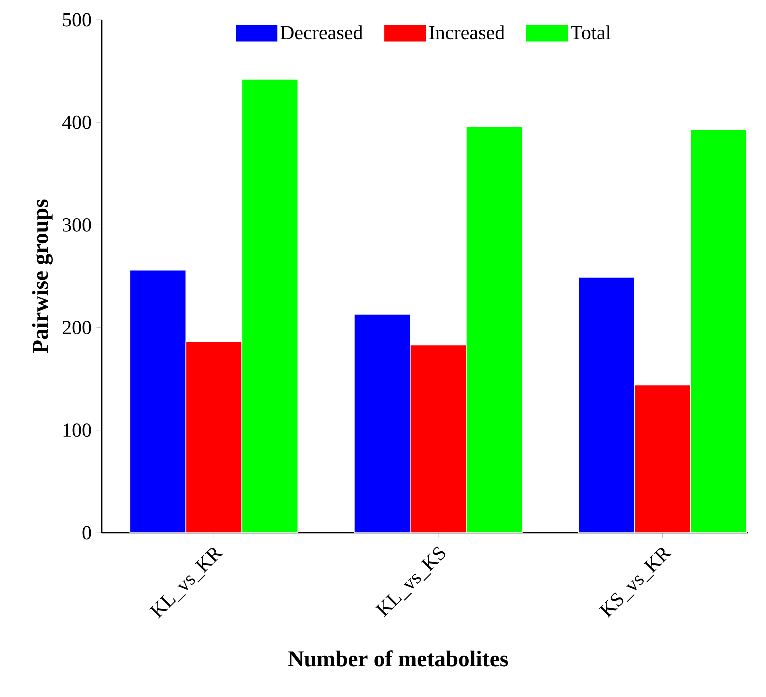 This screenshot has height=697, width=766. What do you see at coordinates (77, 20) in the screenshot?
I see `y-tick-label: 500` at bounding box center [77, 20].